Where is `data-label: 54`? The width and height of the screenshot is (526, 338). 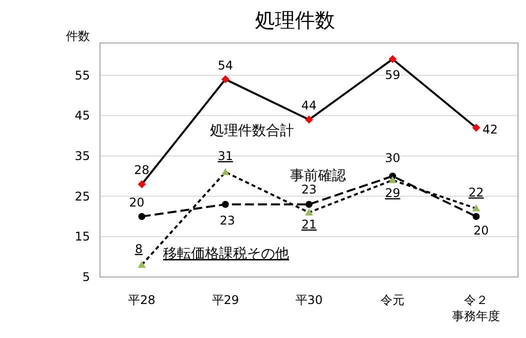 data-label: 54 is located at coordinates (226, 65).